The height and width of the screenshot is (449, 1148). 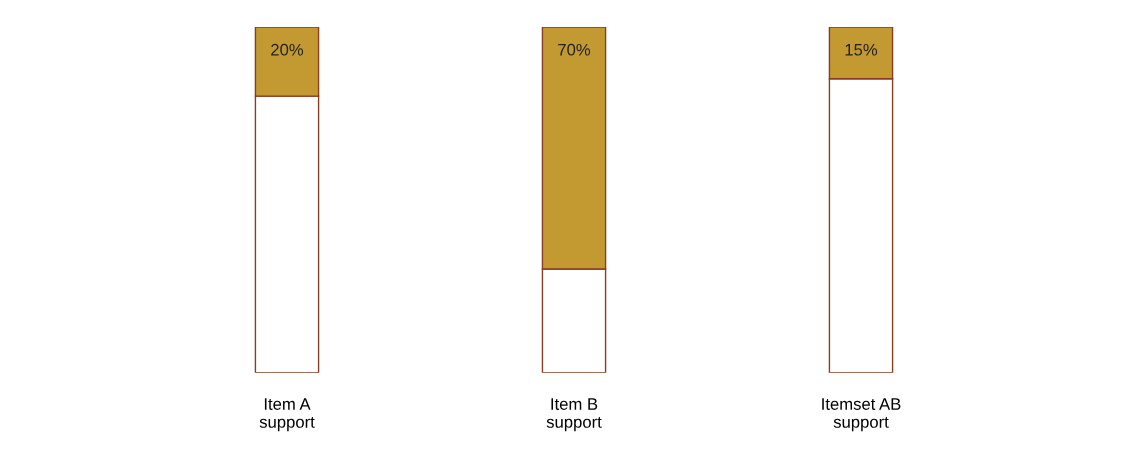 I want to click on data-label: 20%, so click(x=287, y=49).